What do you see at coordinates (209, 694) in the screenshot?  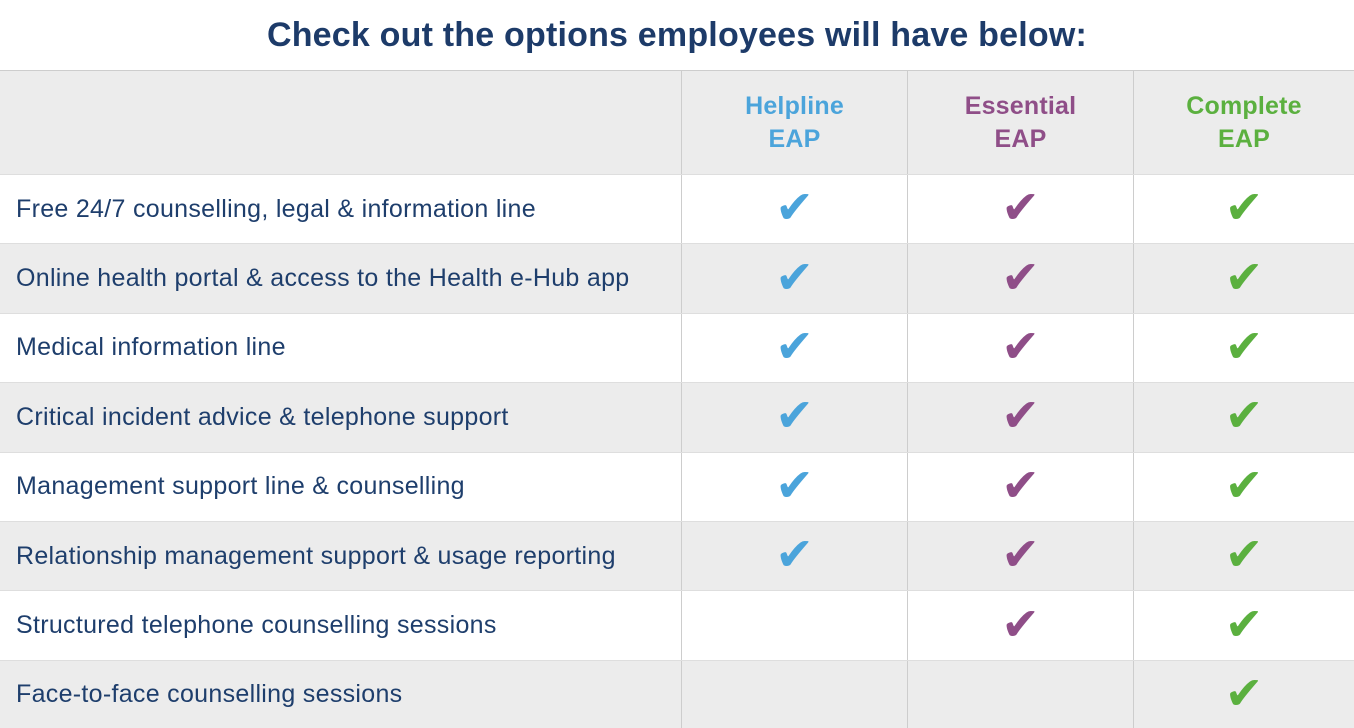 I see `feature-label: Face-to-face counselling sessions` at bounding box center [209, 694].